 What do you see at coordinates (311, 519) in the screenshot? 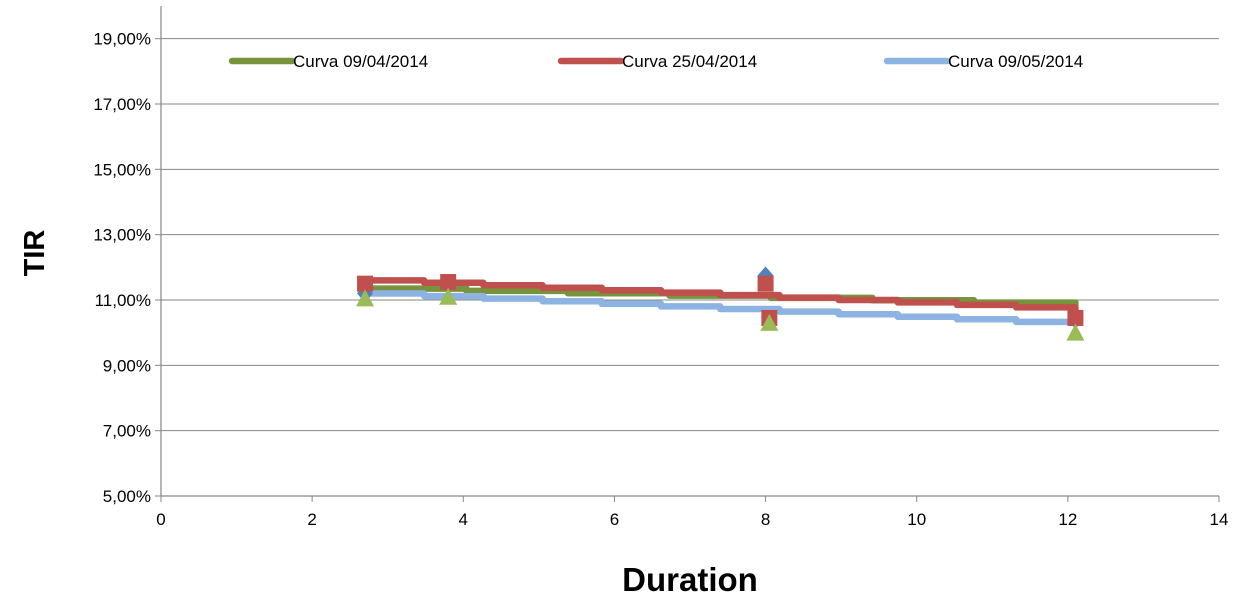
I see `x-tick-label-1: 2` at bounding box center [311, 519].